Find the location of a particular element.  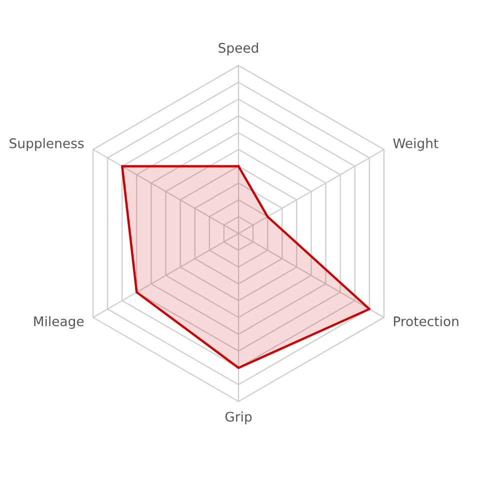

spoke-label: Grip is located at coordinates (238, 417).